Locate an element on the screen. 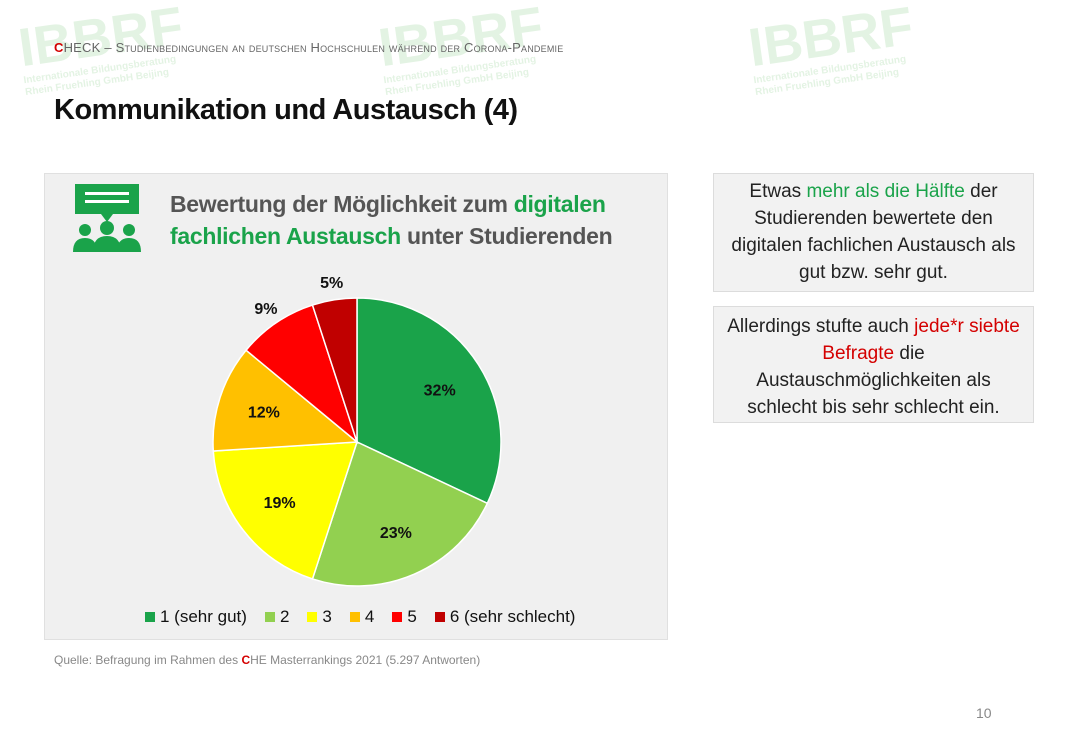 This screenshot has width=1080, height=748. legend-item-1: 1 (sehr gut) is located at coordinates (196, 617).